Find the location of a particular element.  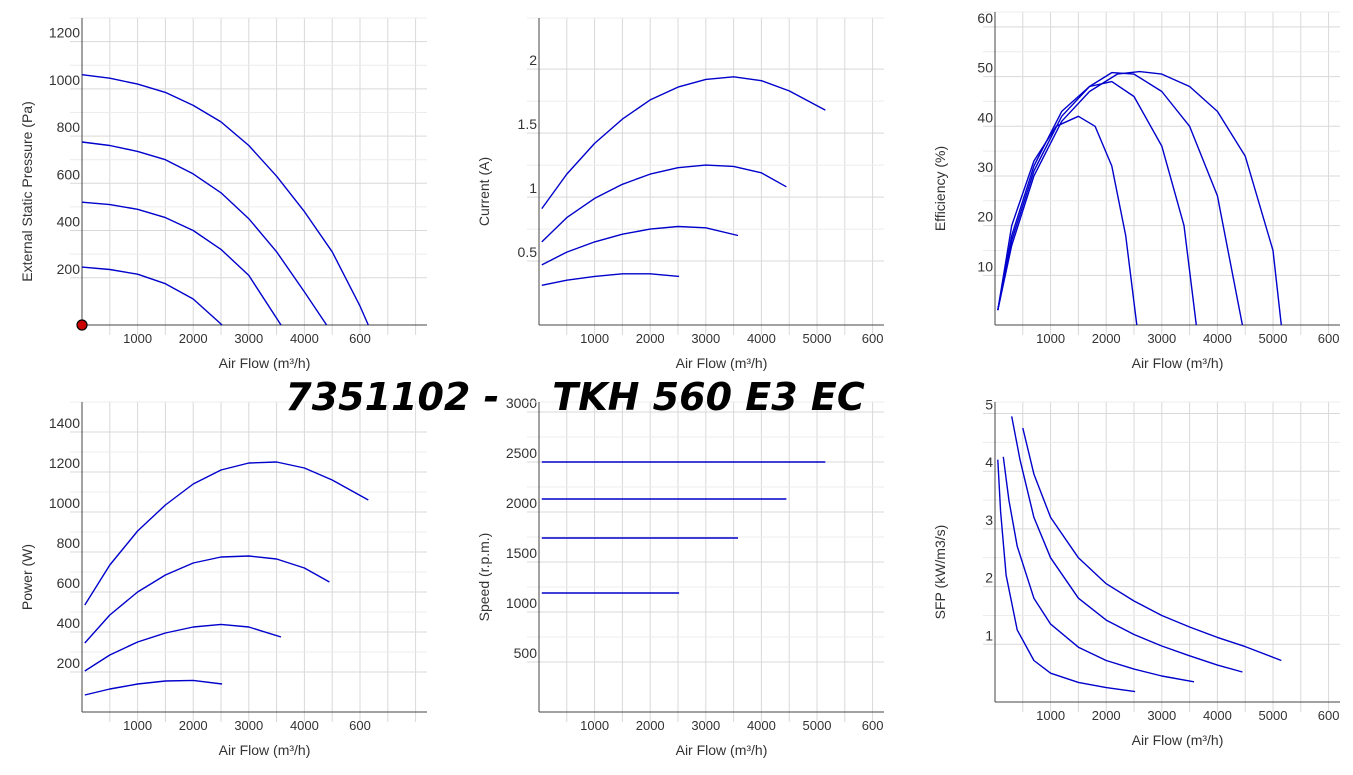

y-tick-label: 800 is located at coordinates (69, 127).